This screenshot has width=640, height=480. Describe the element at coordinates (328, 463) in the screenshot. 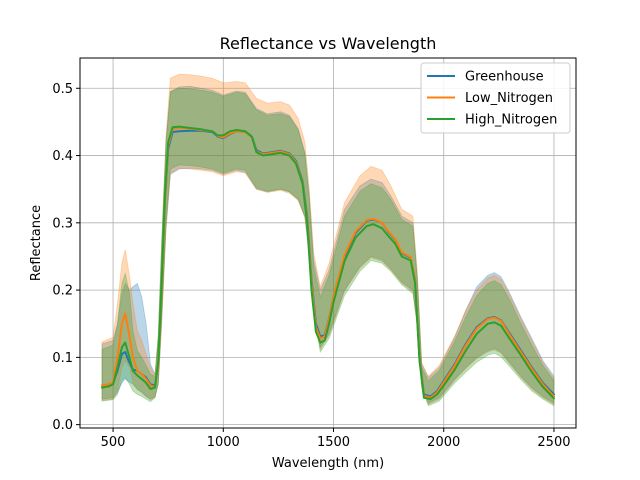

I see `x-axis-title: Wavelength (nm)` at that location.